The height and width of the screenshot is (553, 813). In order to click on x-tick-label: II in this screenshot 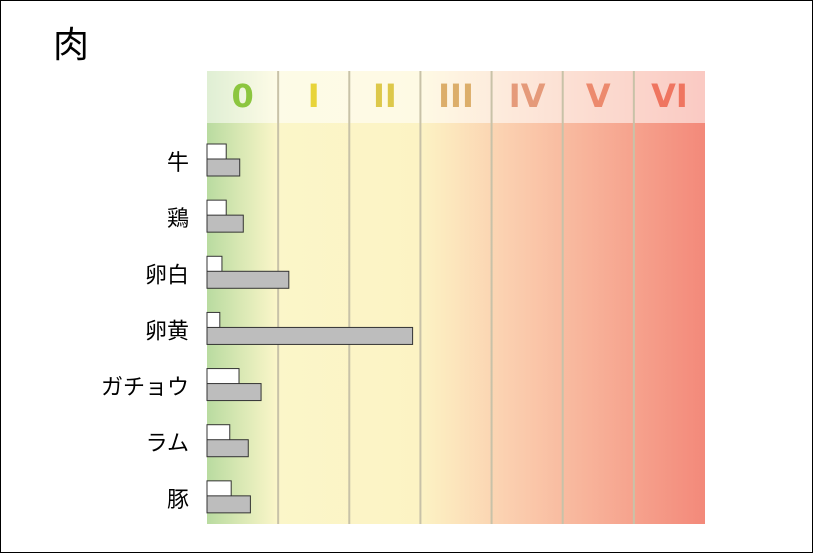, I will do `click(385, 96)`.